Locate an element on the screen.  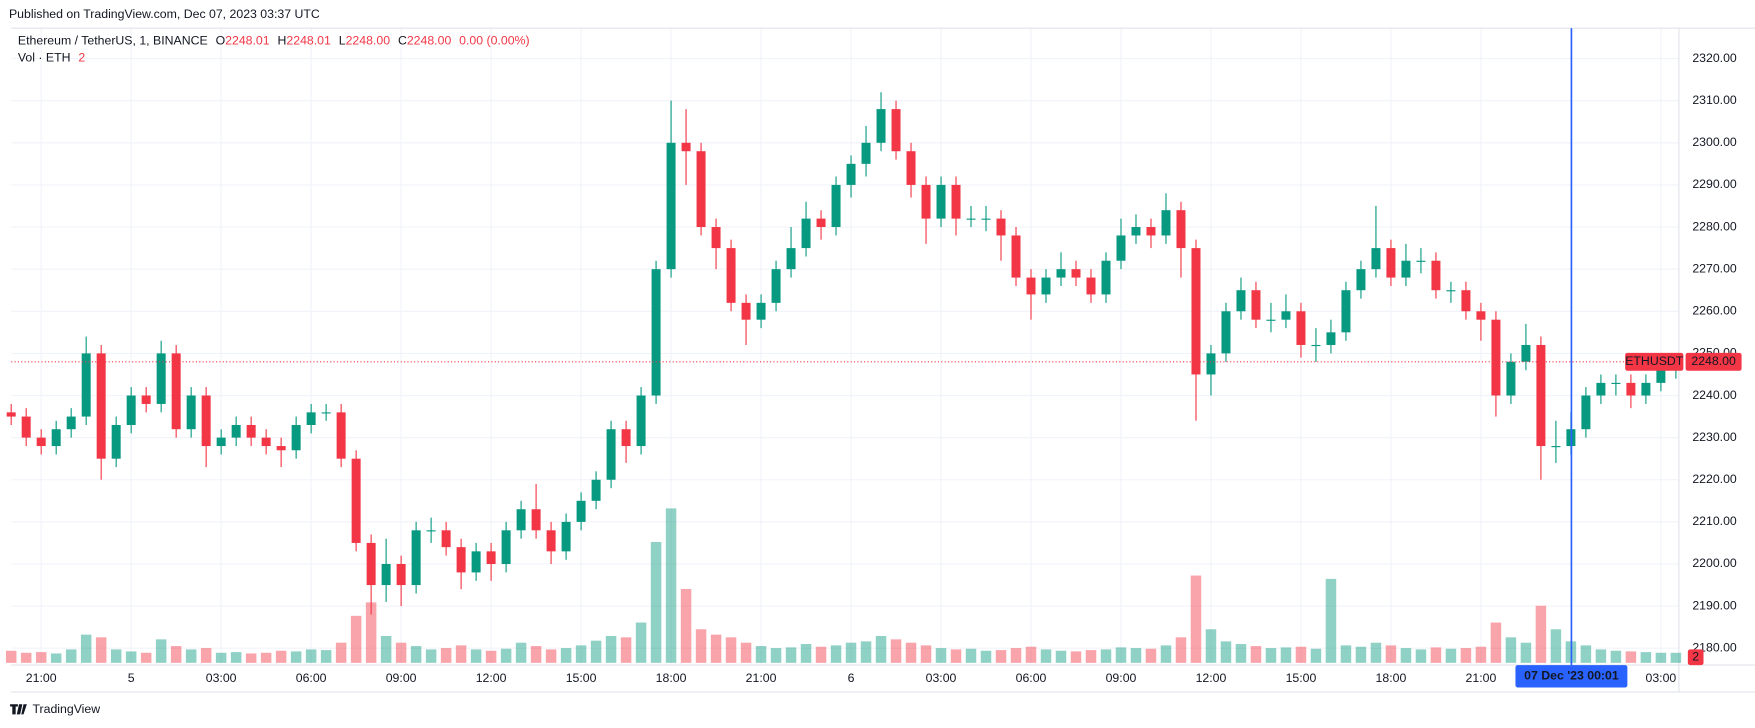
x-tick-label: 15:00 is located at coordinates (581, 678).